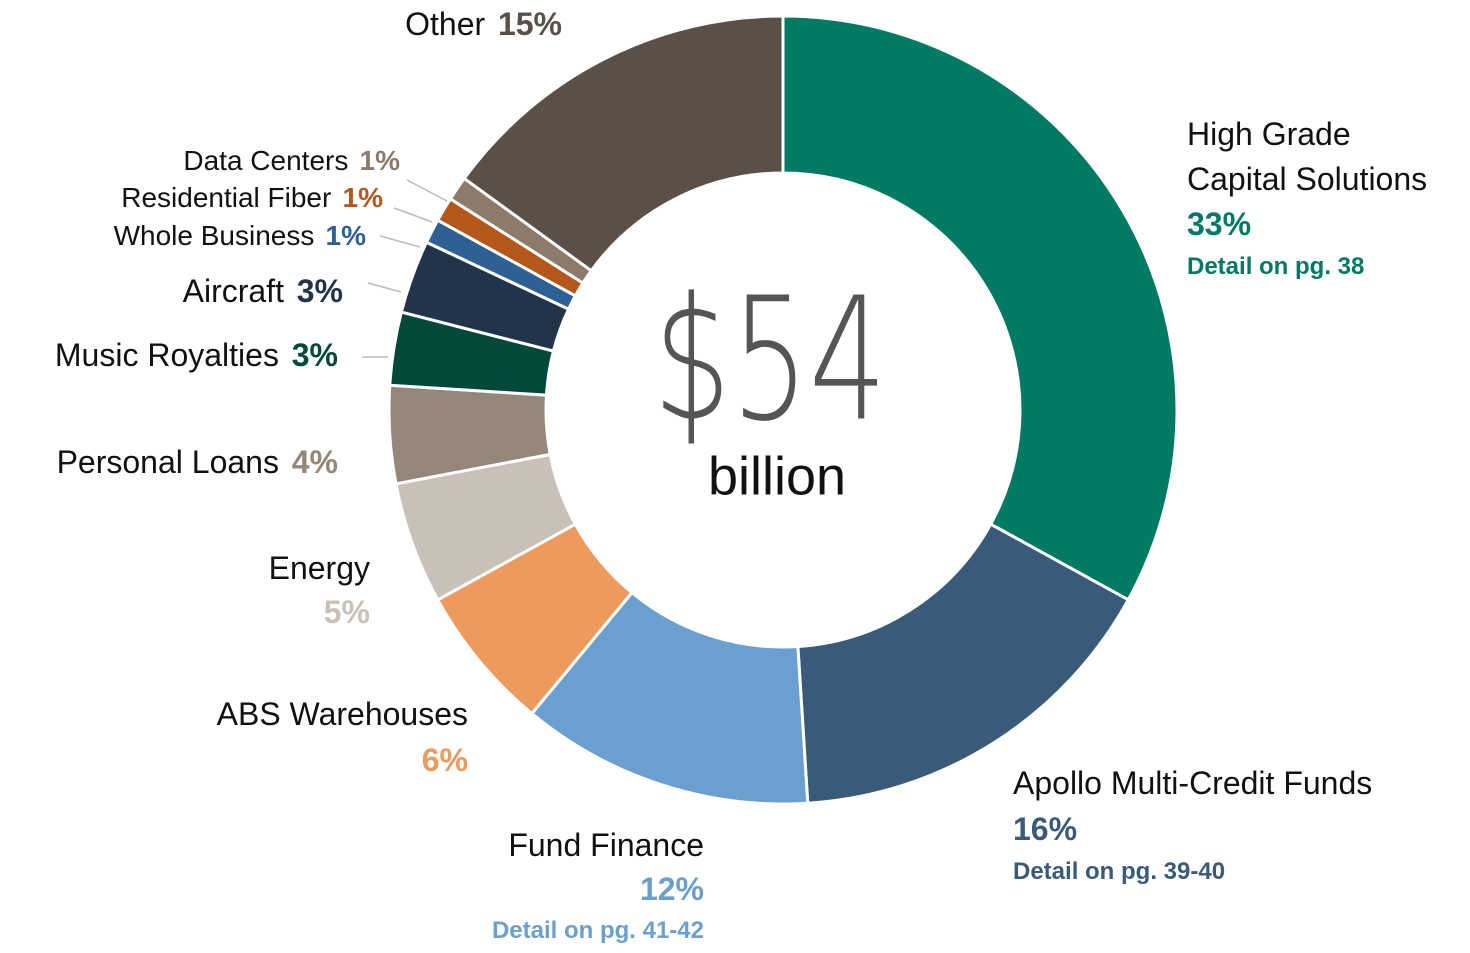  I want to click on category-name: Residential Fiber, so click(226, 197).